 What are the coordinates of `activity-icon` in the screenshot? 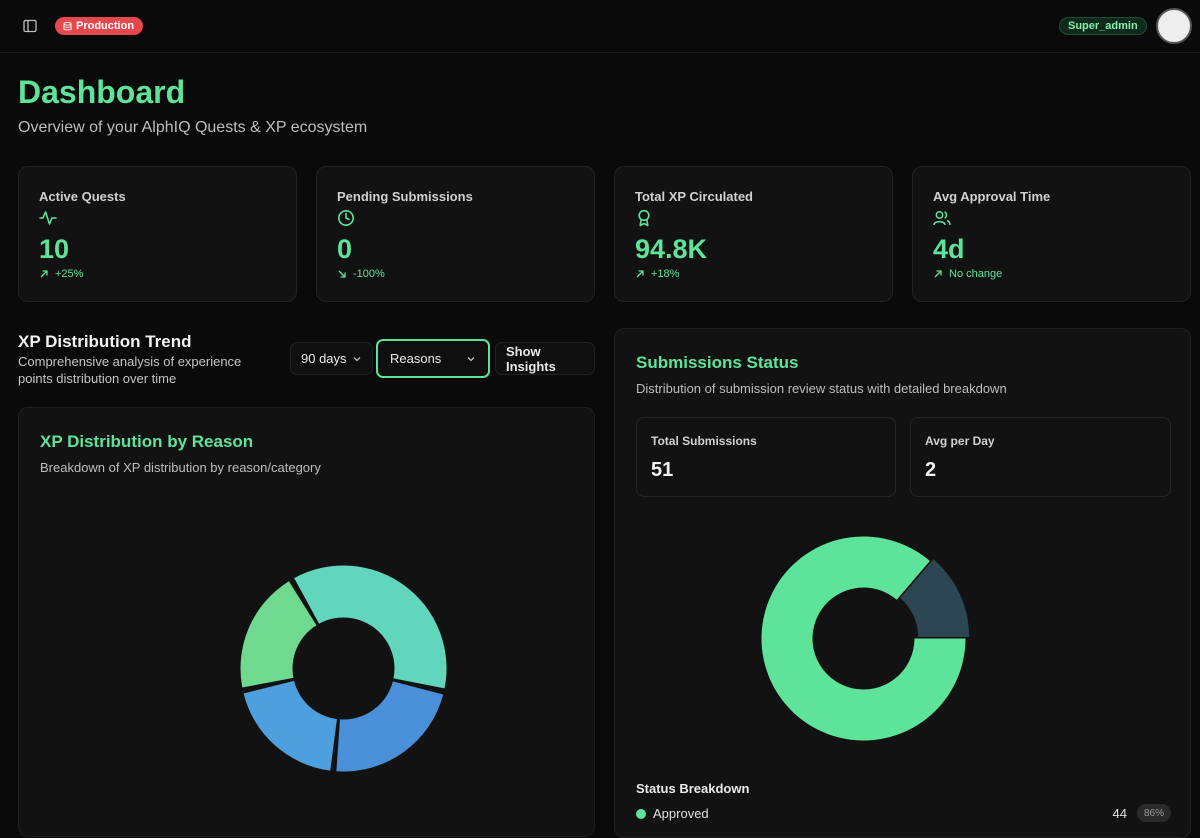 It's located at (48, 218).